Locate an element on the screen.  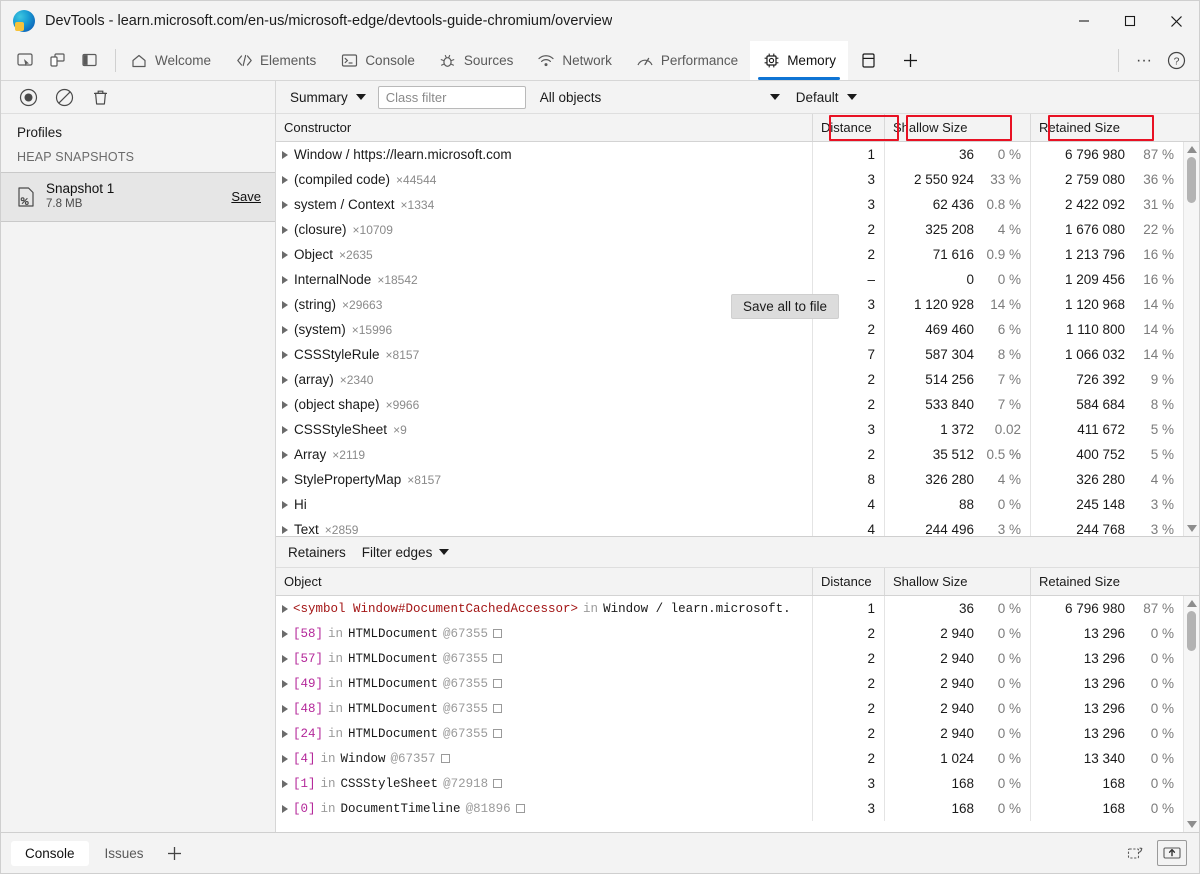
tab-network: Network is located at coordinates (574, 60).